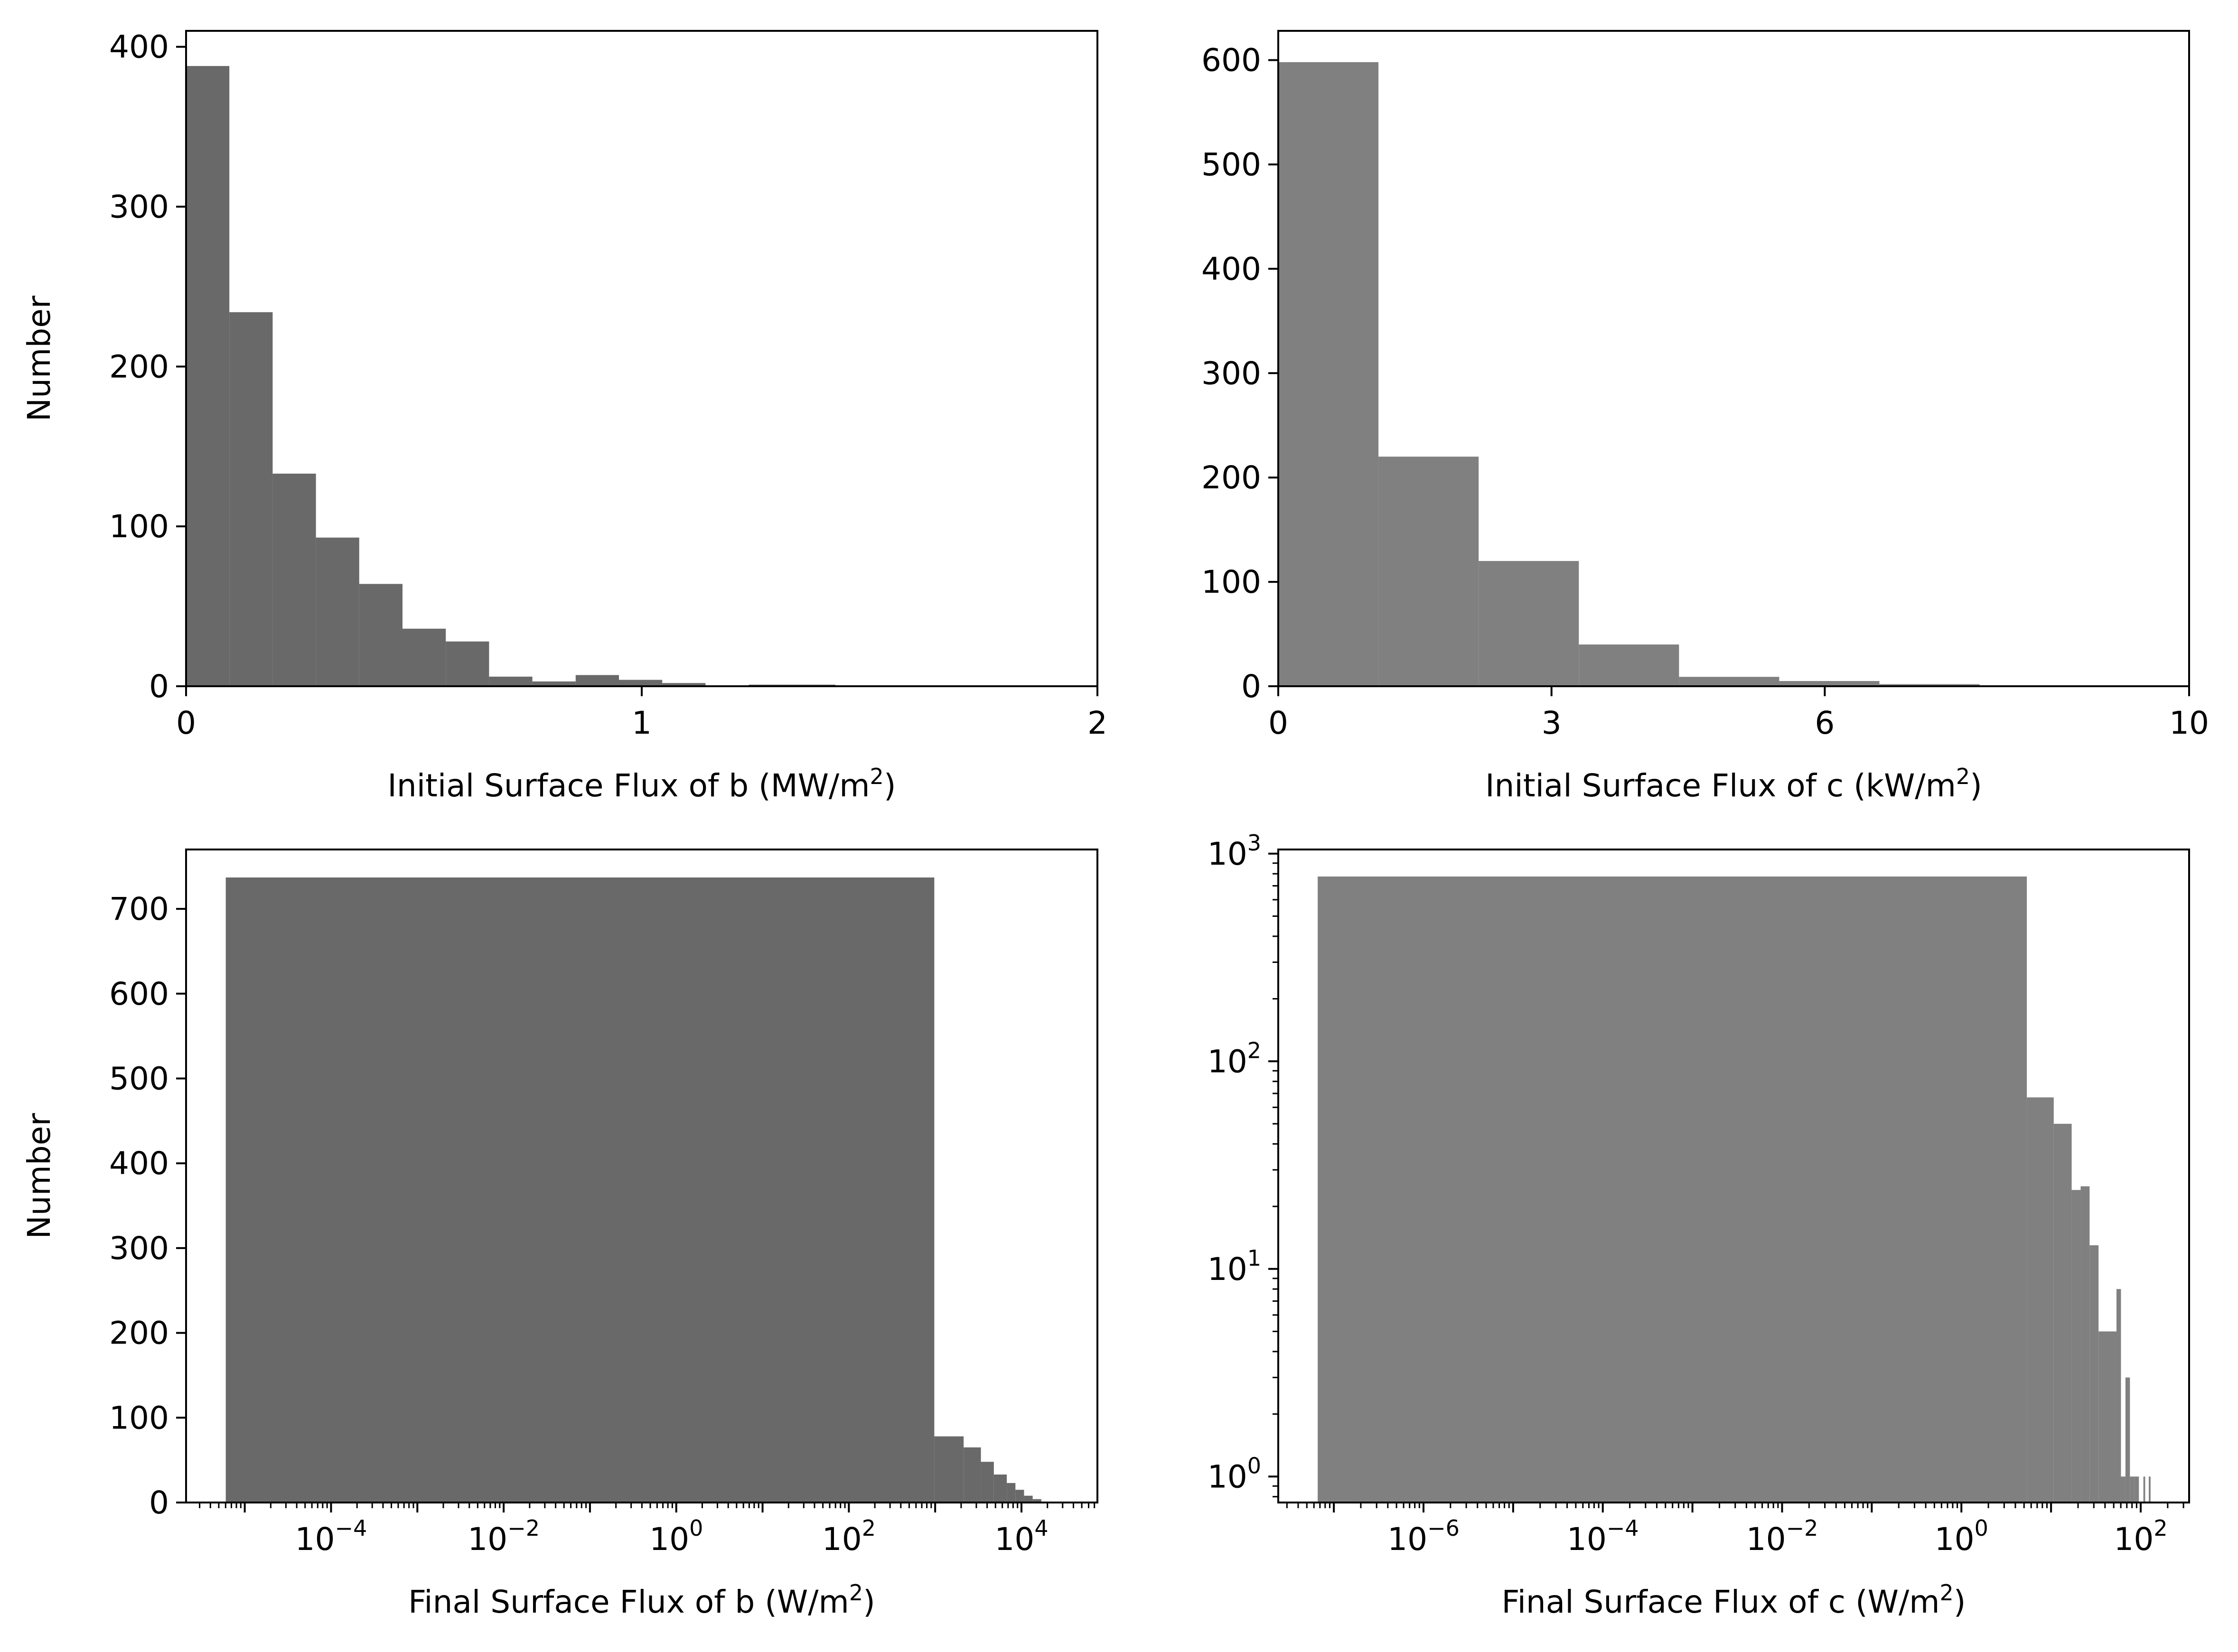 Image resolution: width=2238 pixels, height=1652 pixels. I want to click on y-tick-label: 700, so click(139, 909).